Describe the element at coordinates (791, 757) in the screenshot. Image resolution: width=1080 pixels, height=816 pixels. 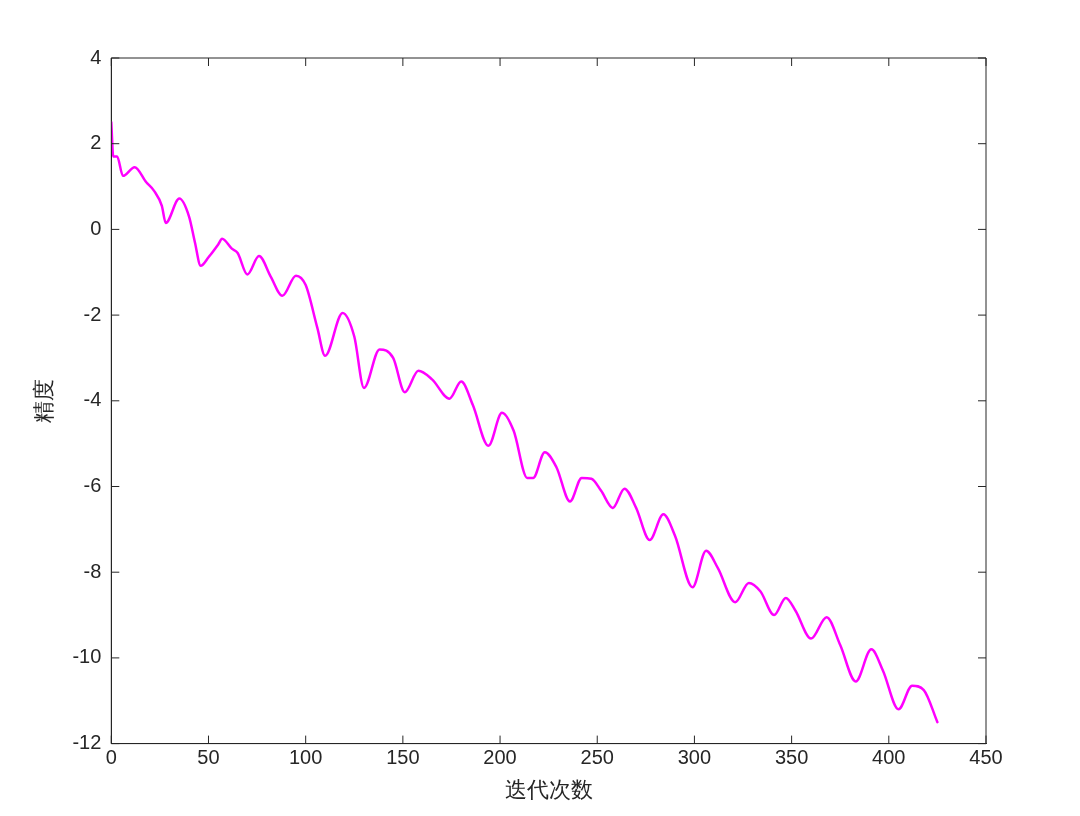
I see `x-tick-label: 350` at that location.